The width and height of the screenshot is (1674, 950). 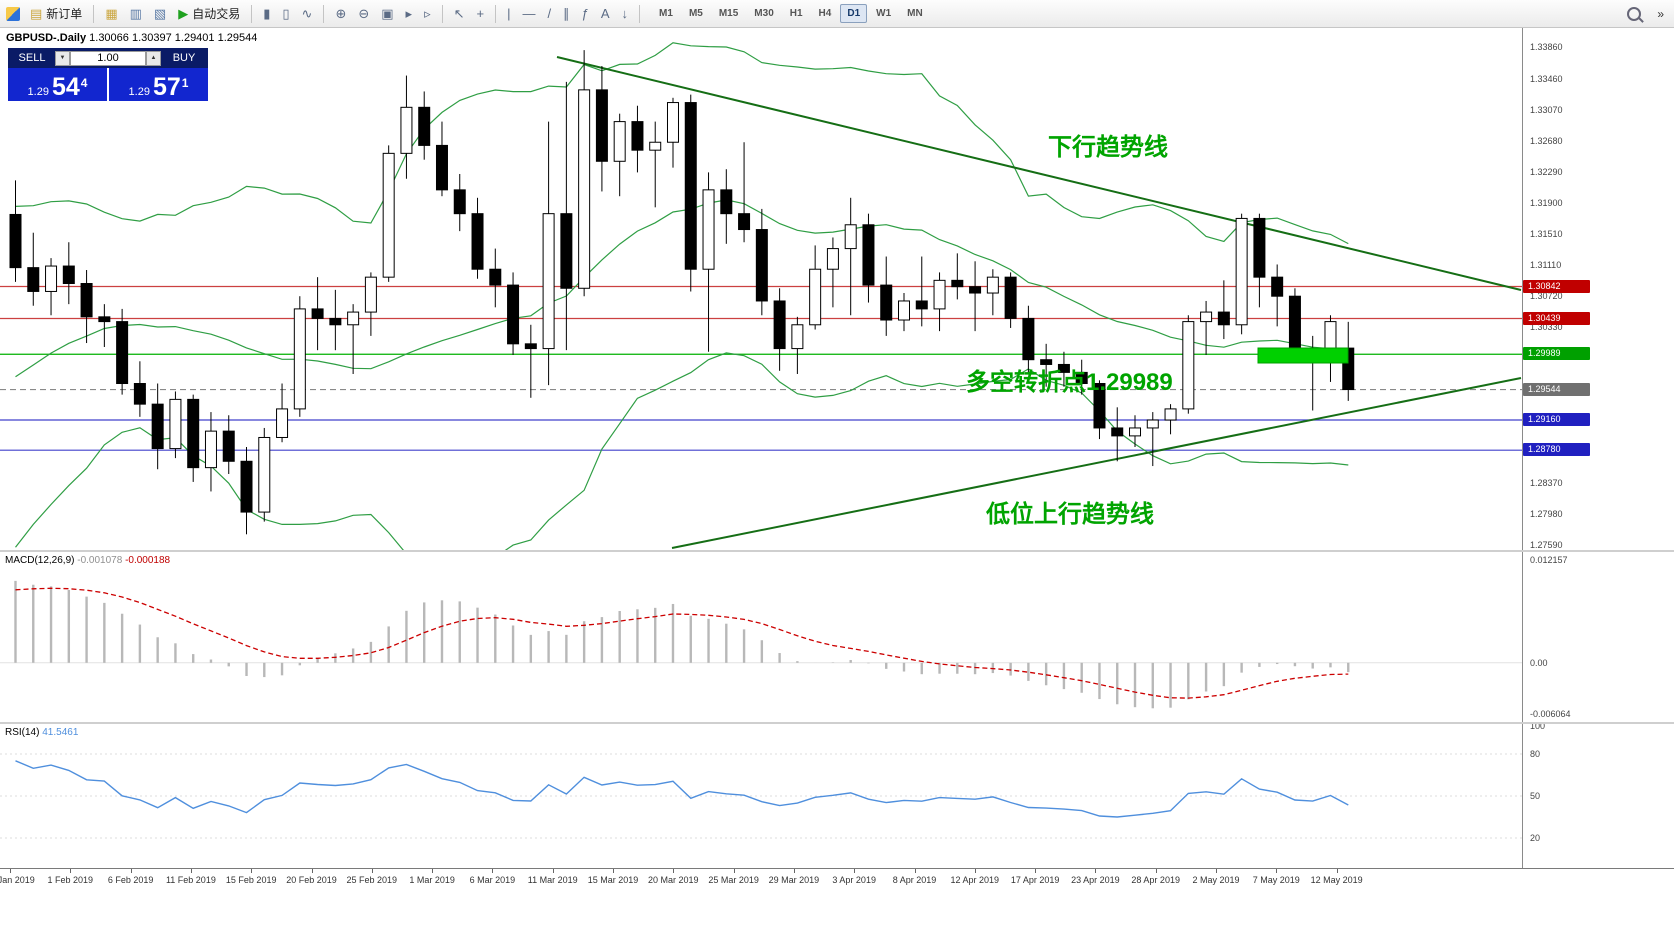 What do you see at coordinates (184, 58) in the screenshot?
I see `buy-button: BUY` at bounding box center [184, 58].